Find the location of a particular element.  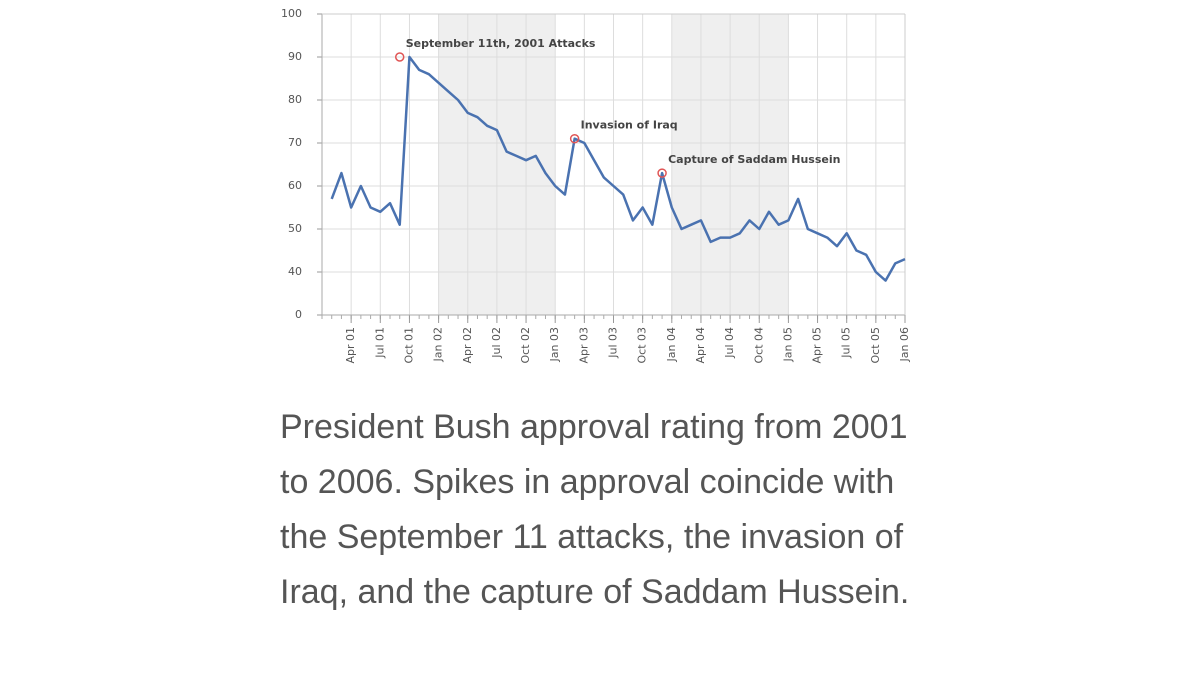

y-tick-label: 40 is located at coordinates (295, 271).